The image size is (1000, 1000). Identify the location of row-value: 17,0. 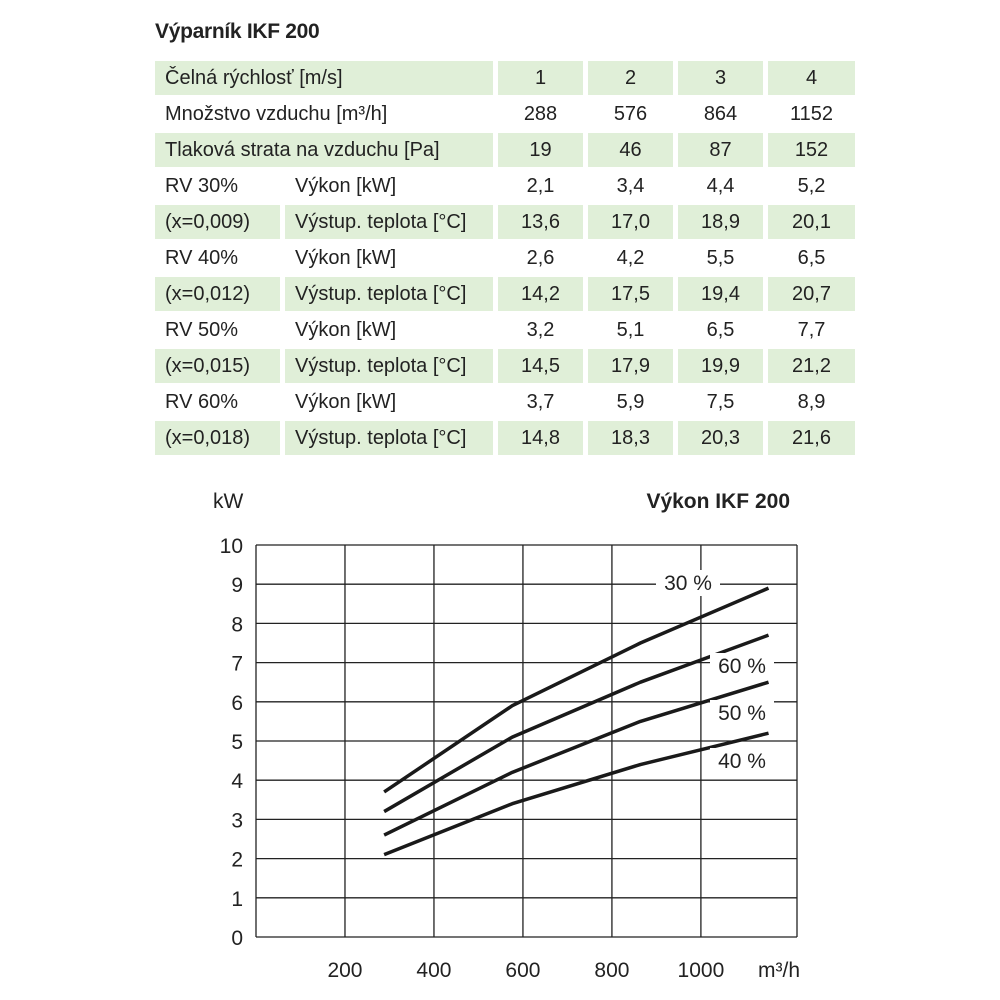
(630, 222).